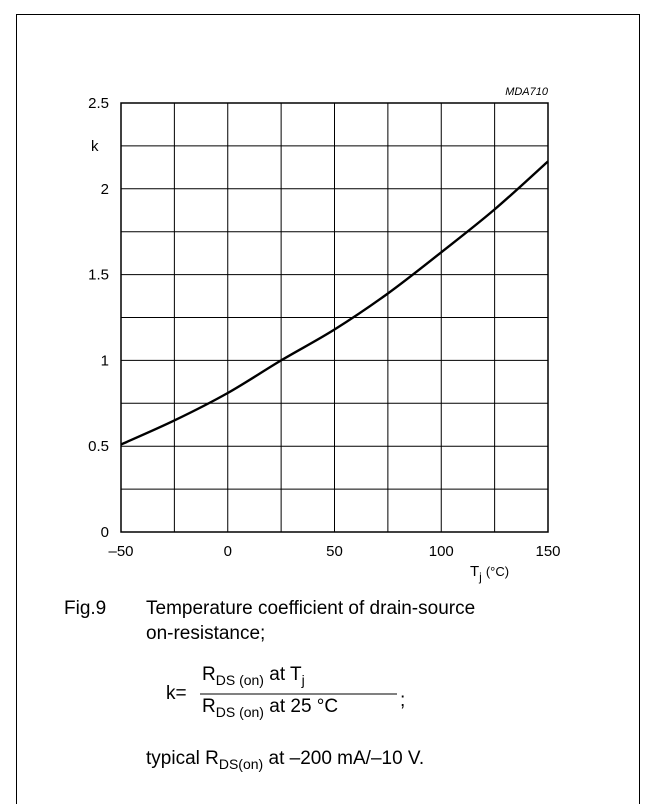 Image resolution: width=652 pixels, height=804 pixels. Describe the element at coordinates (547, 551) in the screenshot. I see `x-tick-label: 150` at that location.